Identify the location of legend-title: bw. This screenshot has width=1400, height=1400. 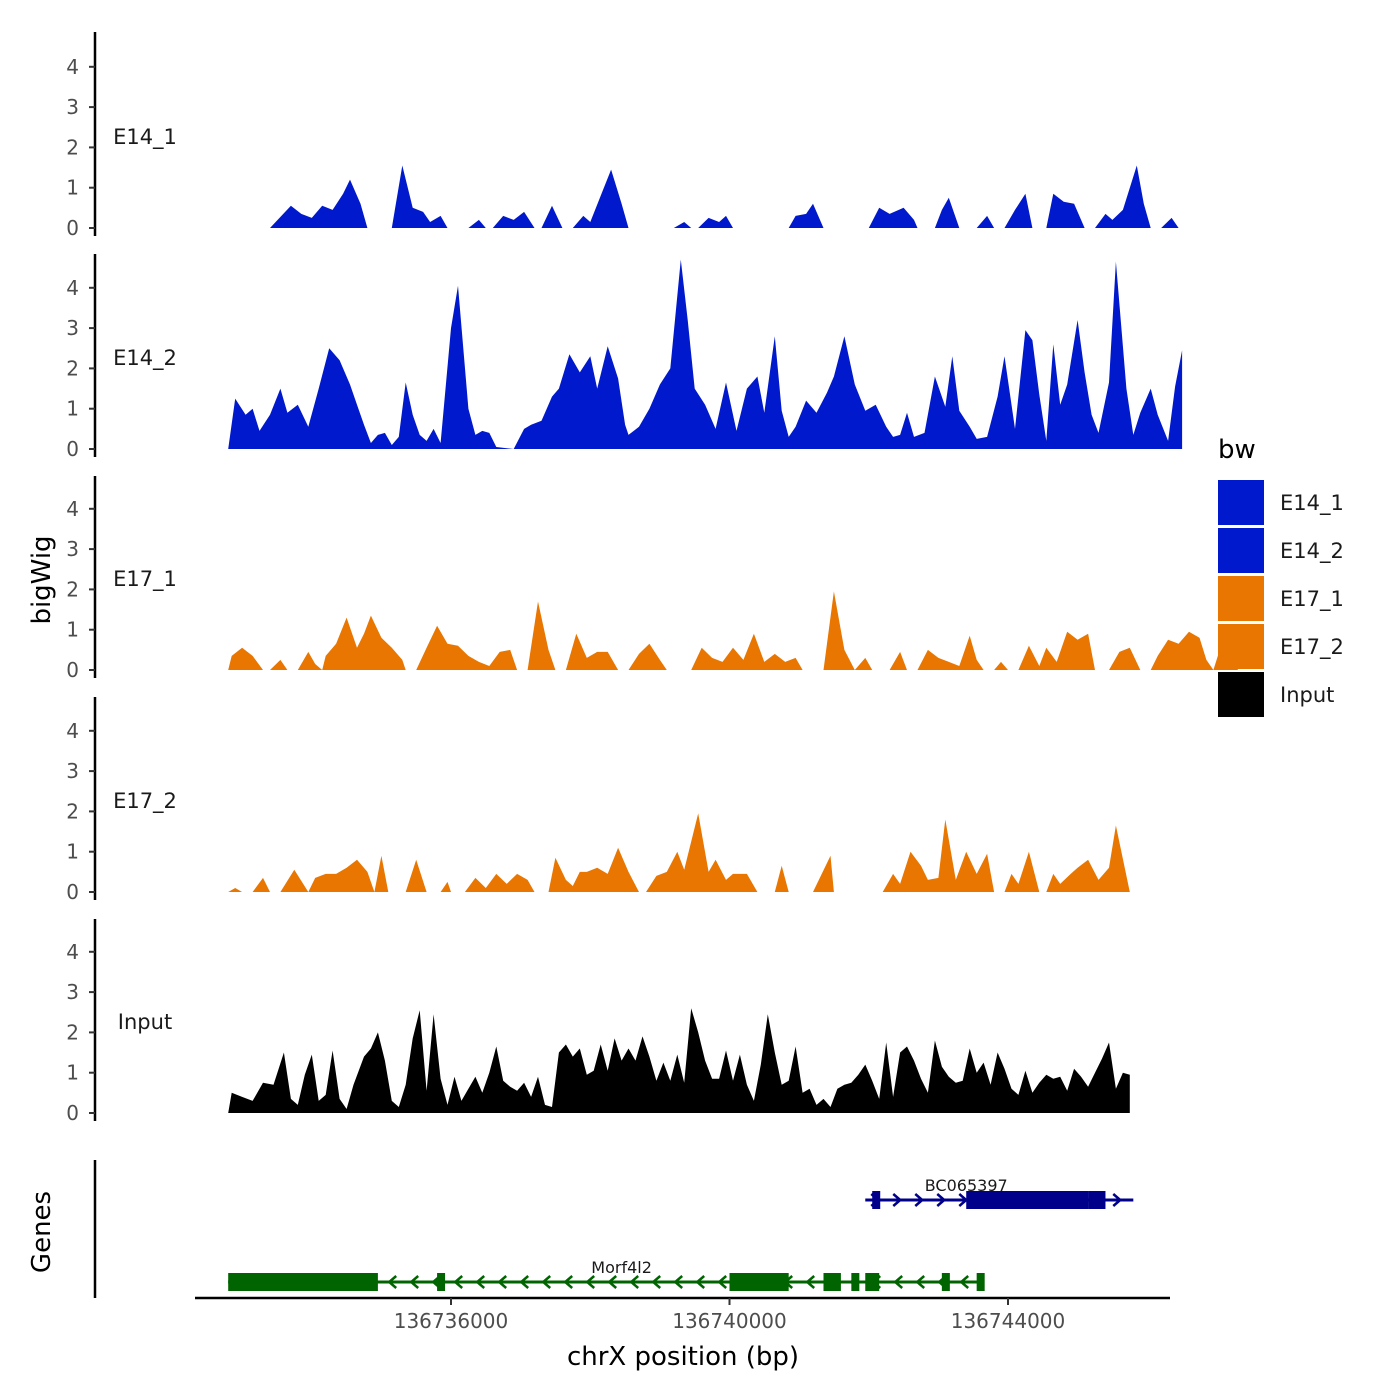
(1237, 450).